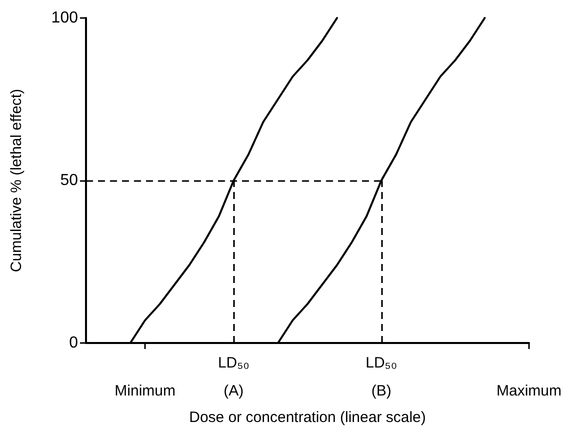 The image size is (588, 430). What do you see at coordinates (69, 180) in the screenshot?
I see `y-tick-label: 50` at bounding box center [69, 180].